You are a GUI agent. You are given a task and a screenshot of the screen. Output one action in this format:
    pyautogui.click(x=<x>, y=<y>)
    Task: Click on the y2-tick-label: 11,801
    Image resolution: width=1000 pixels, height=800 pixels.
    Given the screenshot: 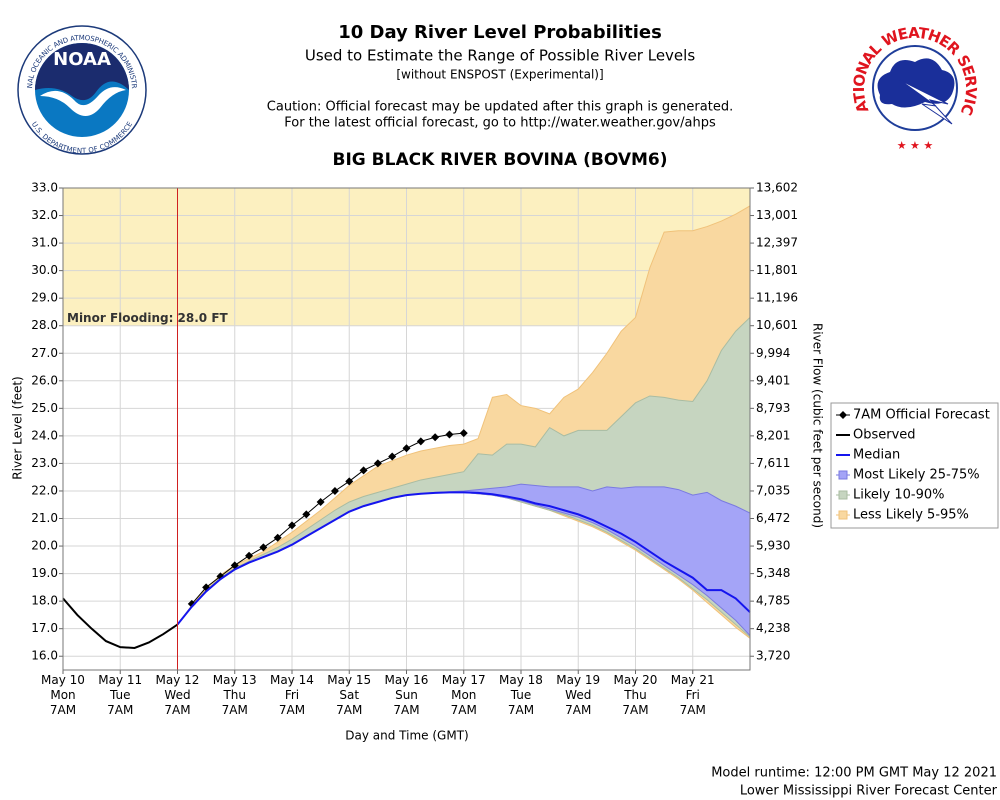 What is the action you would take?
    pyautogui.click(x=777, y=270)
    